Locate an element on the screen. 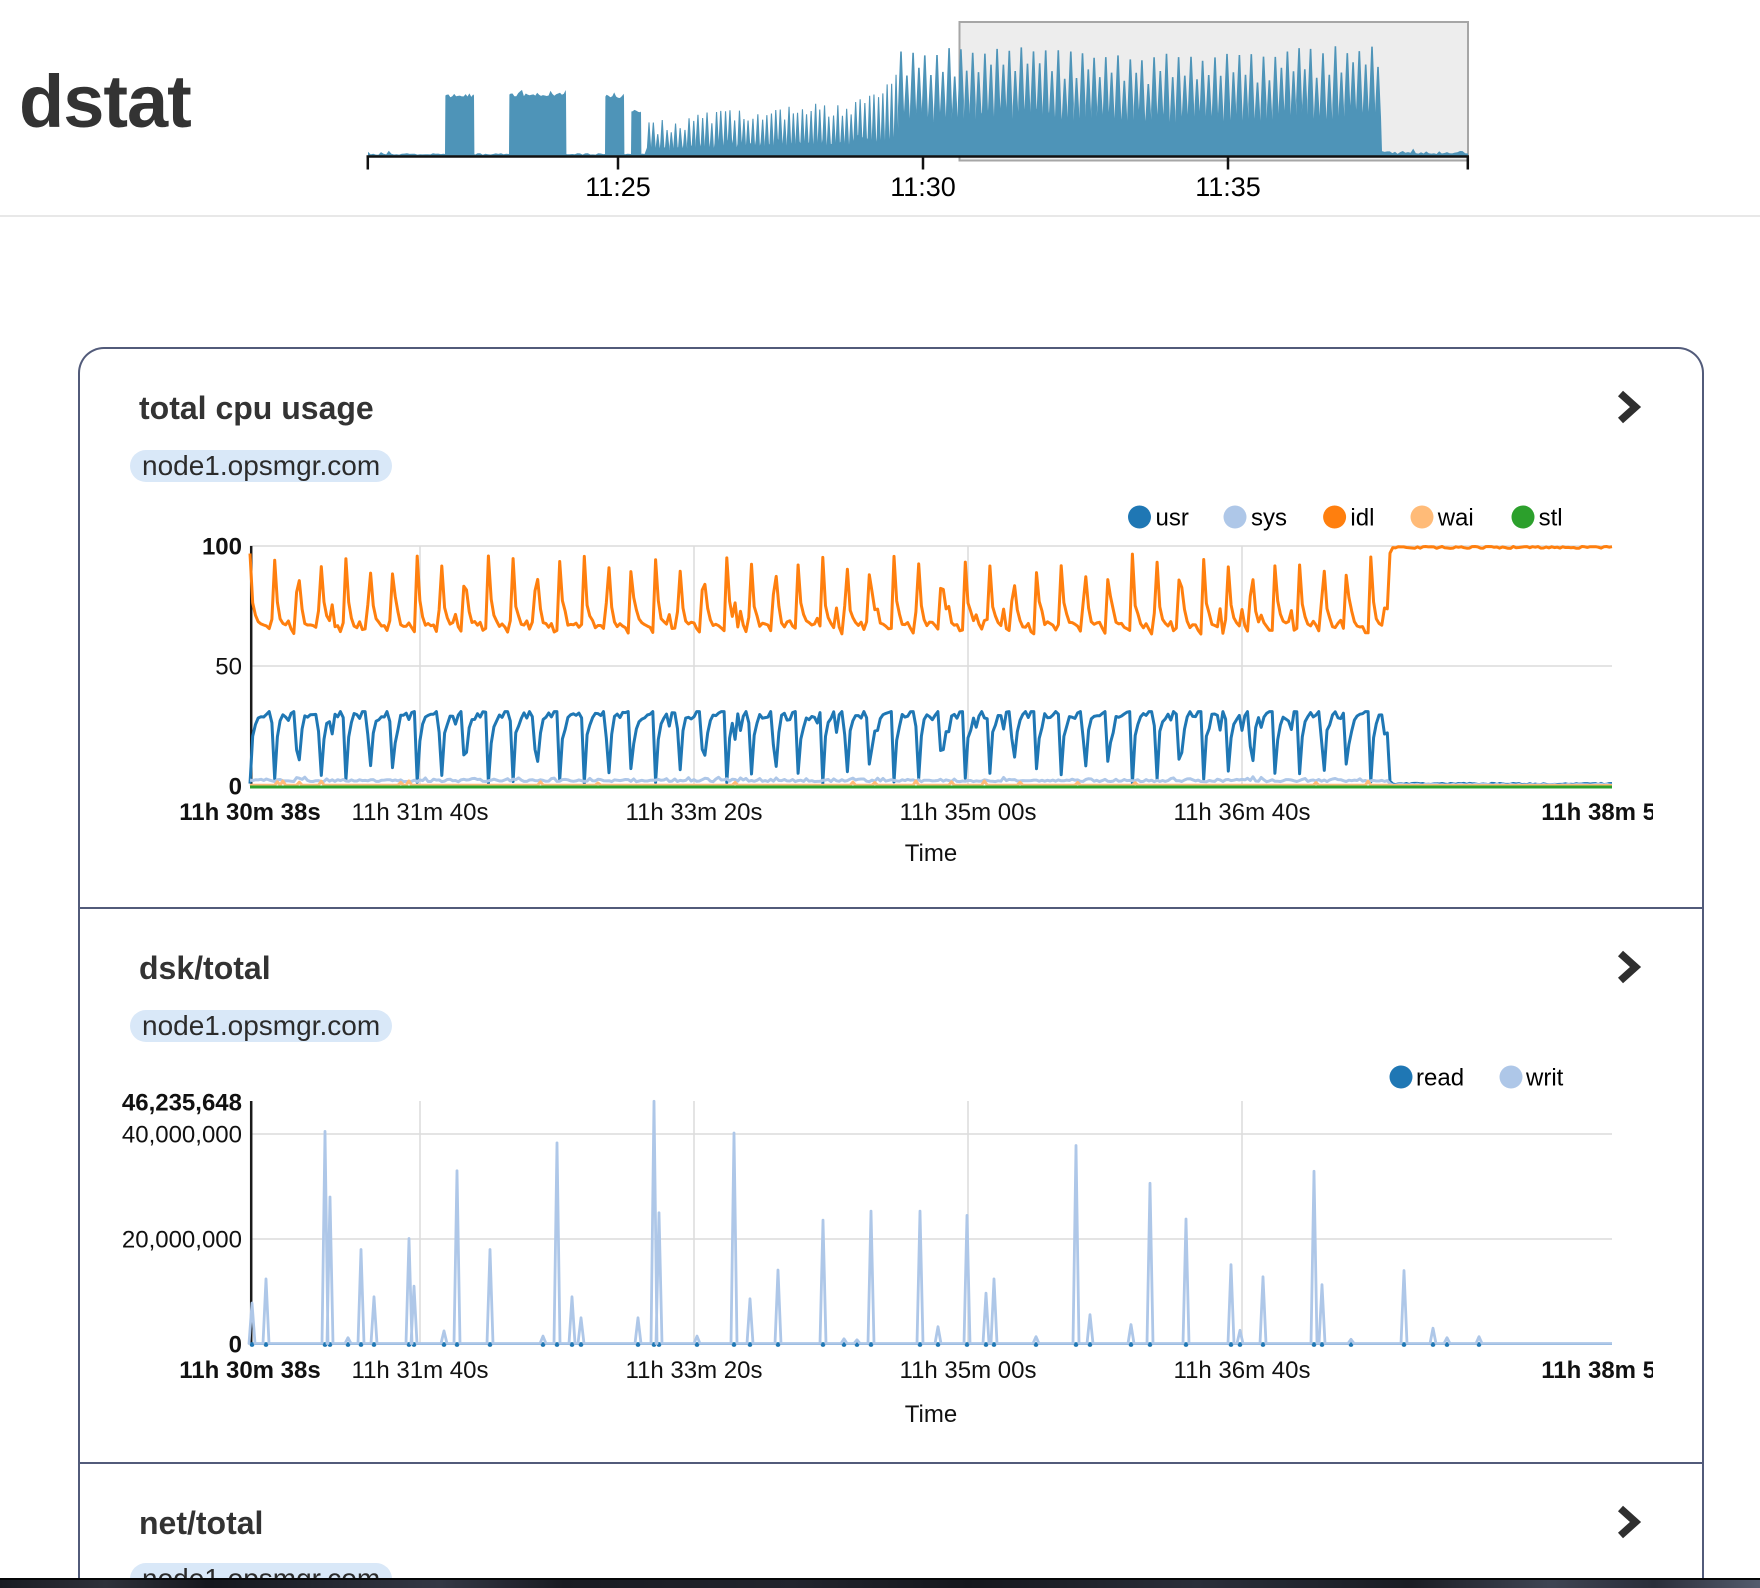 This screenshot has height=1588, width=1760. svg-text: 20,000,000 is located at coordinates (182, 1240).